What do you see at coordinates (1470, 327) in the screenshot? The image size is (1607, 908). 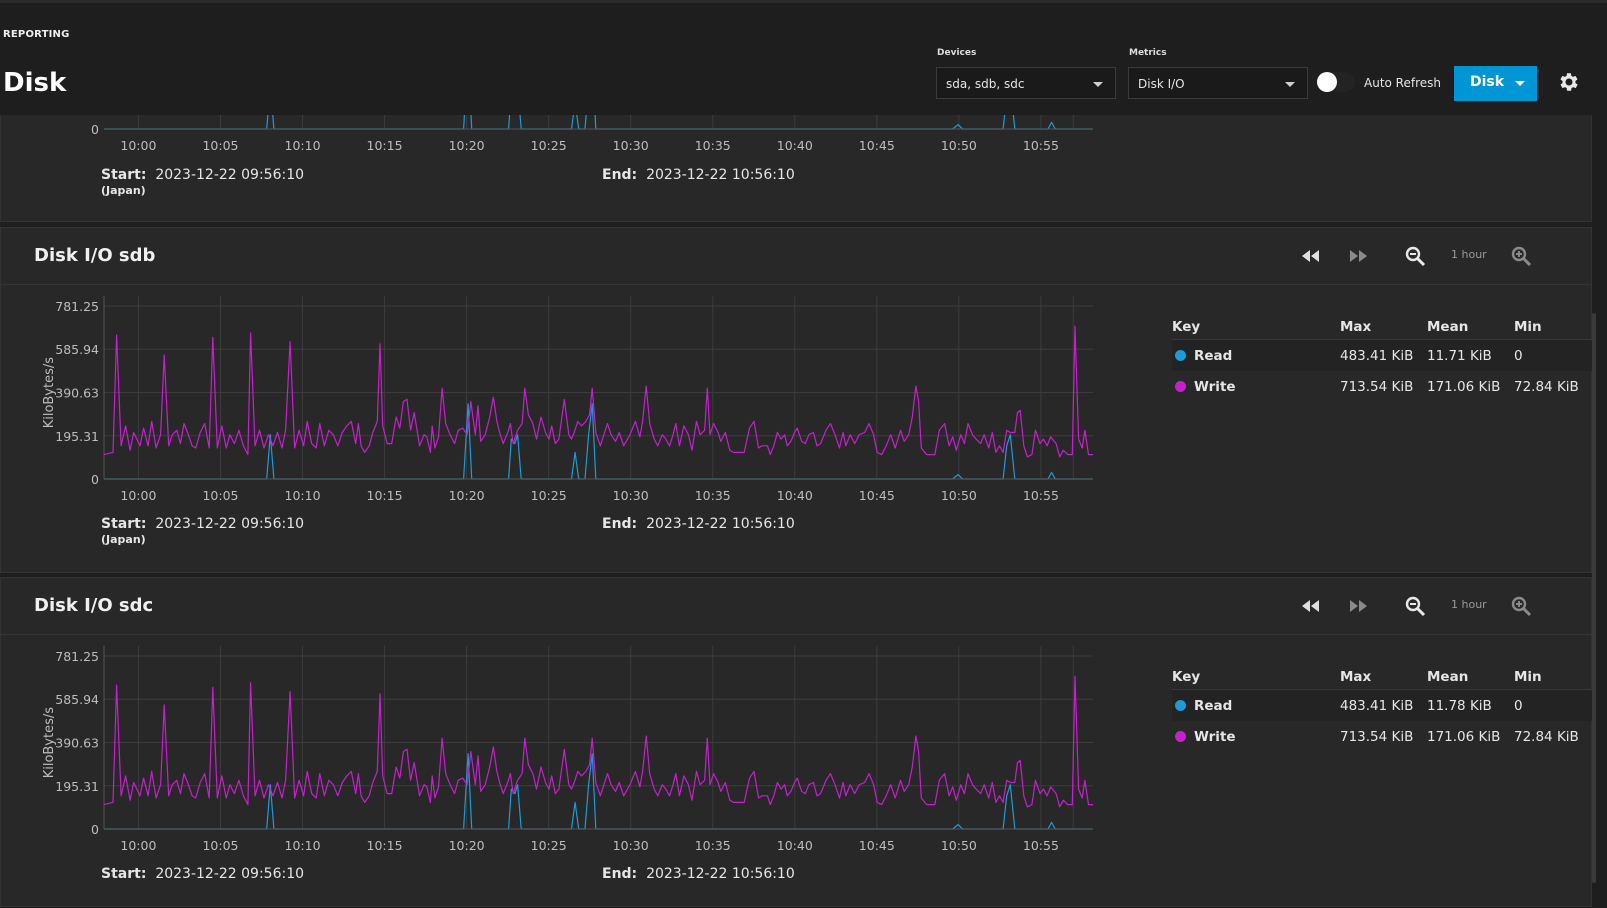 I see `legend-header-mean: Mean` at bounding box center [1470, 327].